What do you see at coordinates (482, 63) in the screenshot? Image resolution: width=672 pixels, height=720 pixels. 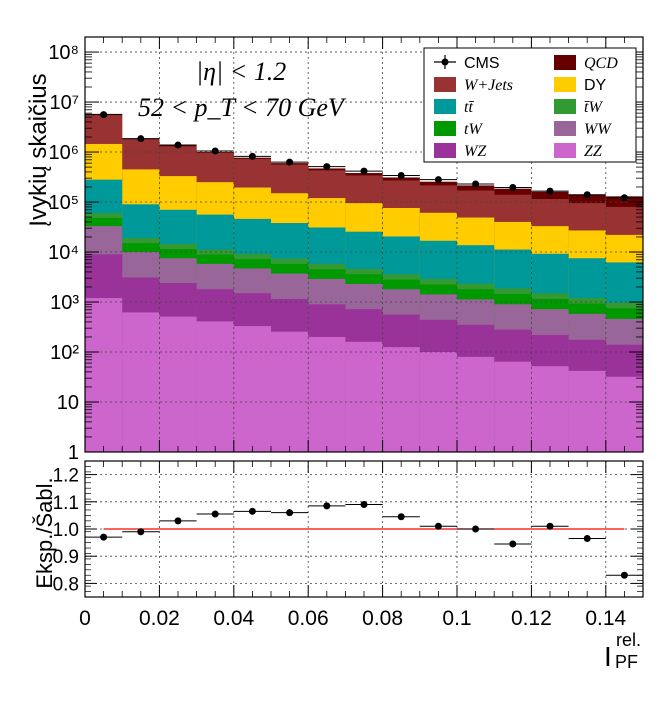 I see `legend-label: CMS` at bounding box center [482, 63].